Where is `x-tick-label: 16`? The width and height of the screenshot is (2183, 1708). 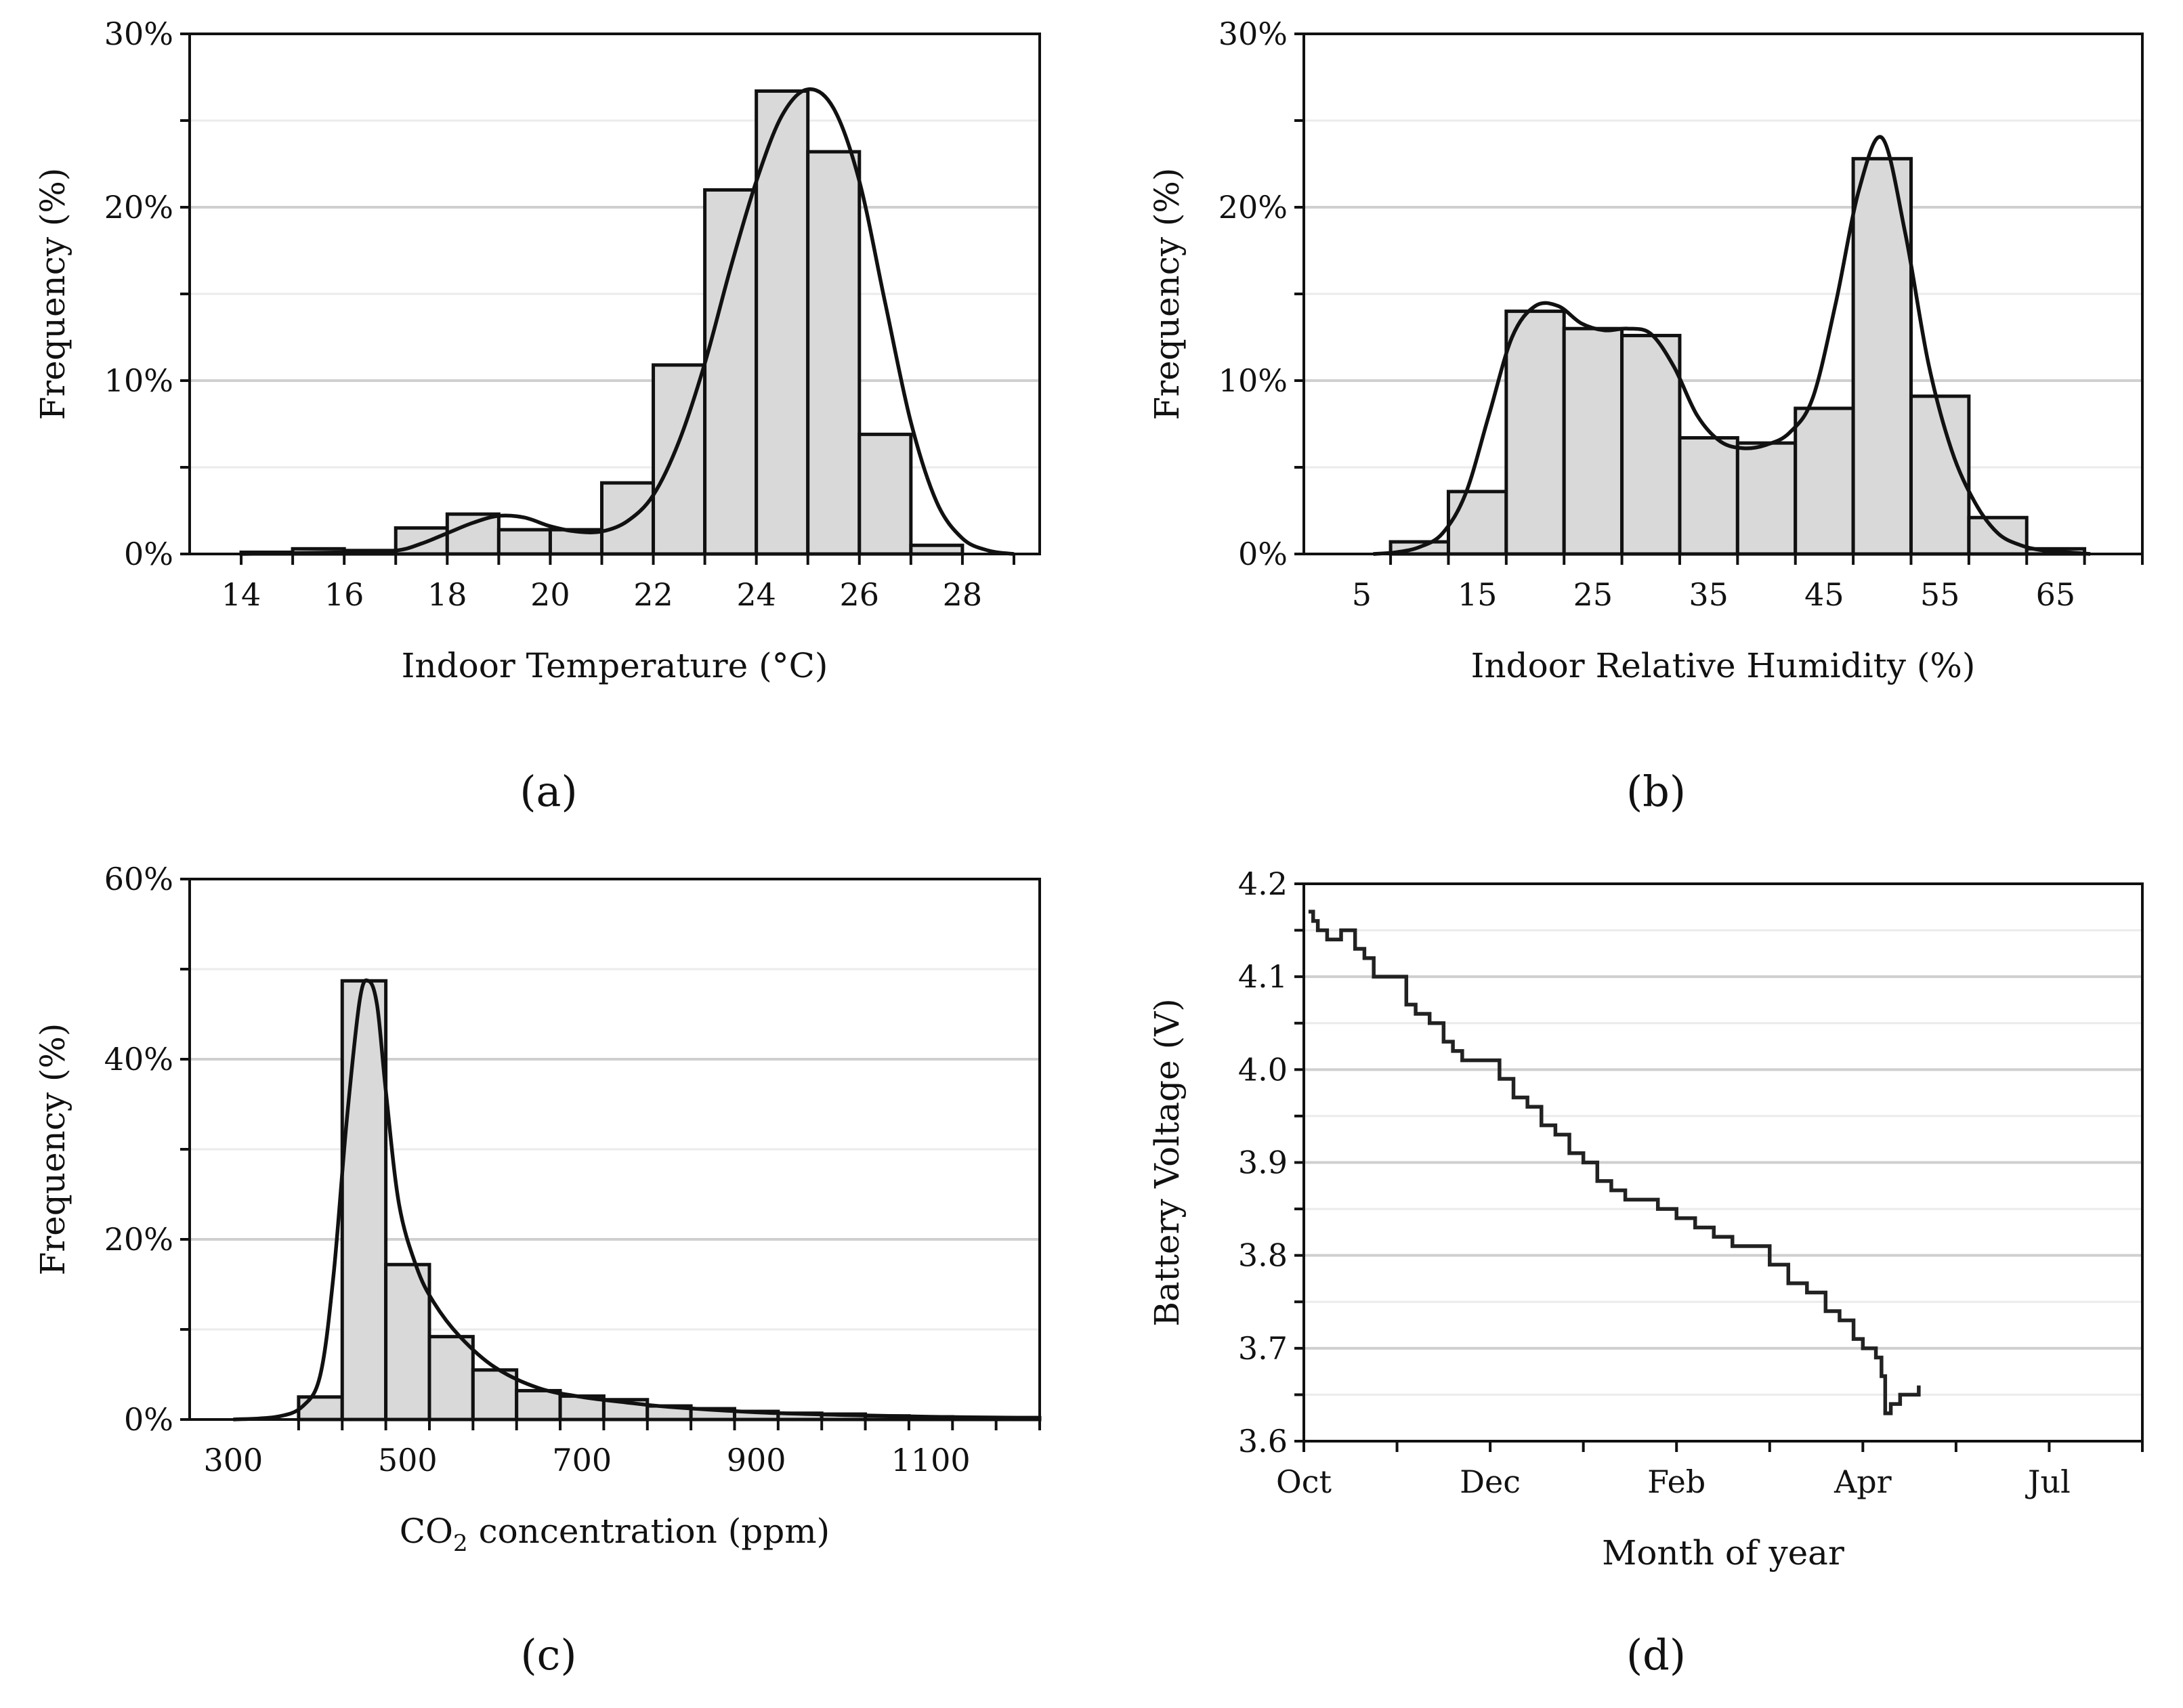 x-tick-label: 16 is located at coordinates (344, 594).